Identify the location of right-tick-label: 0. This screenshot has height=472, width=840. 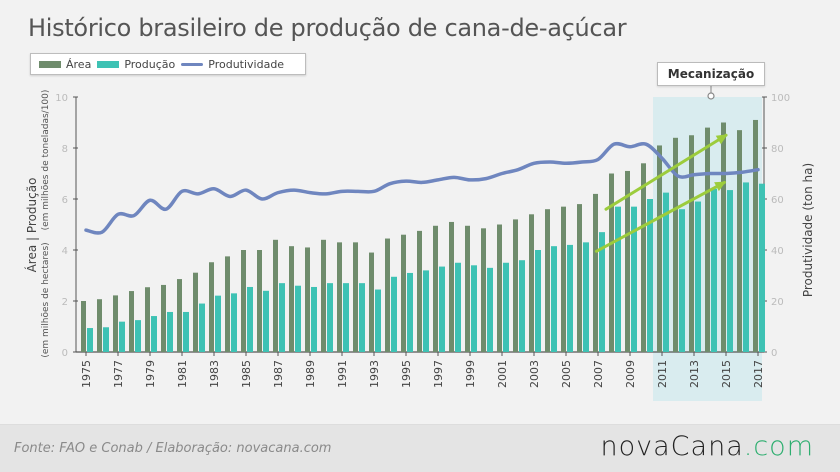
(774, 353).